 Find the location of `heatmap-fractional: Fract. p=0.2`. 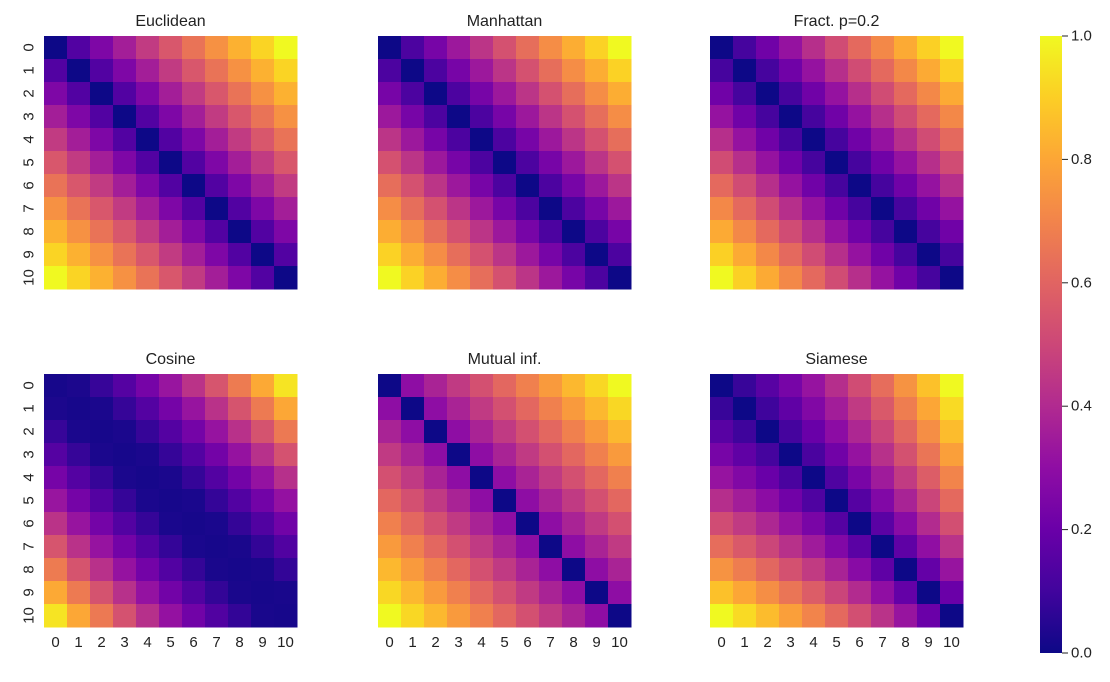

heatmap-fractional: Fract. p=0.2 is located at coordinates (837, 151).